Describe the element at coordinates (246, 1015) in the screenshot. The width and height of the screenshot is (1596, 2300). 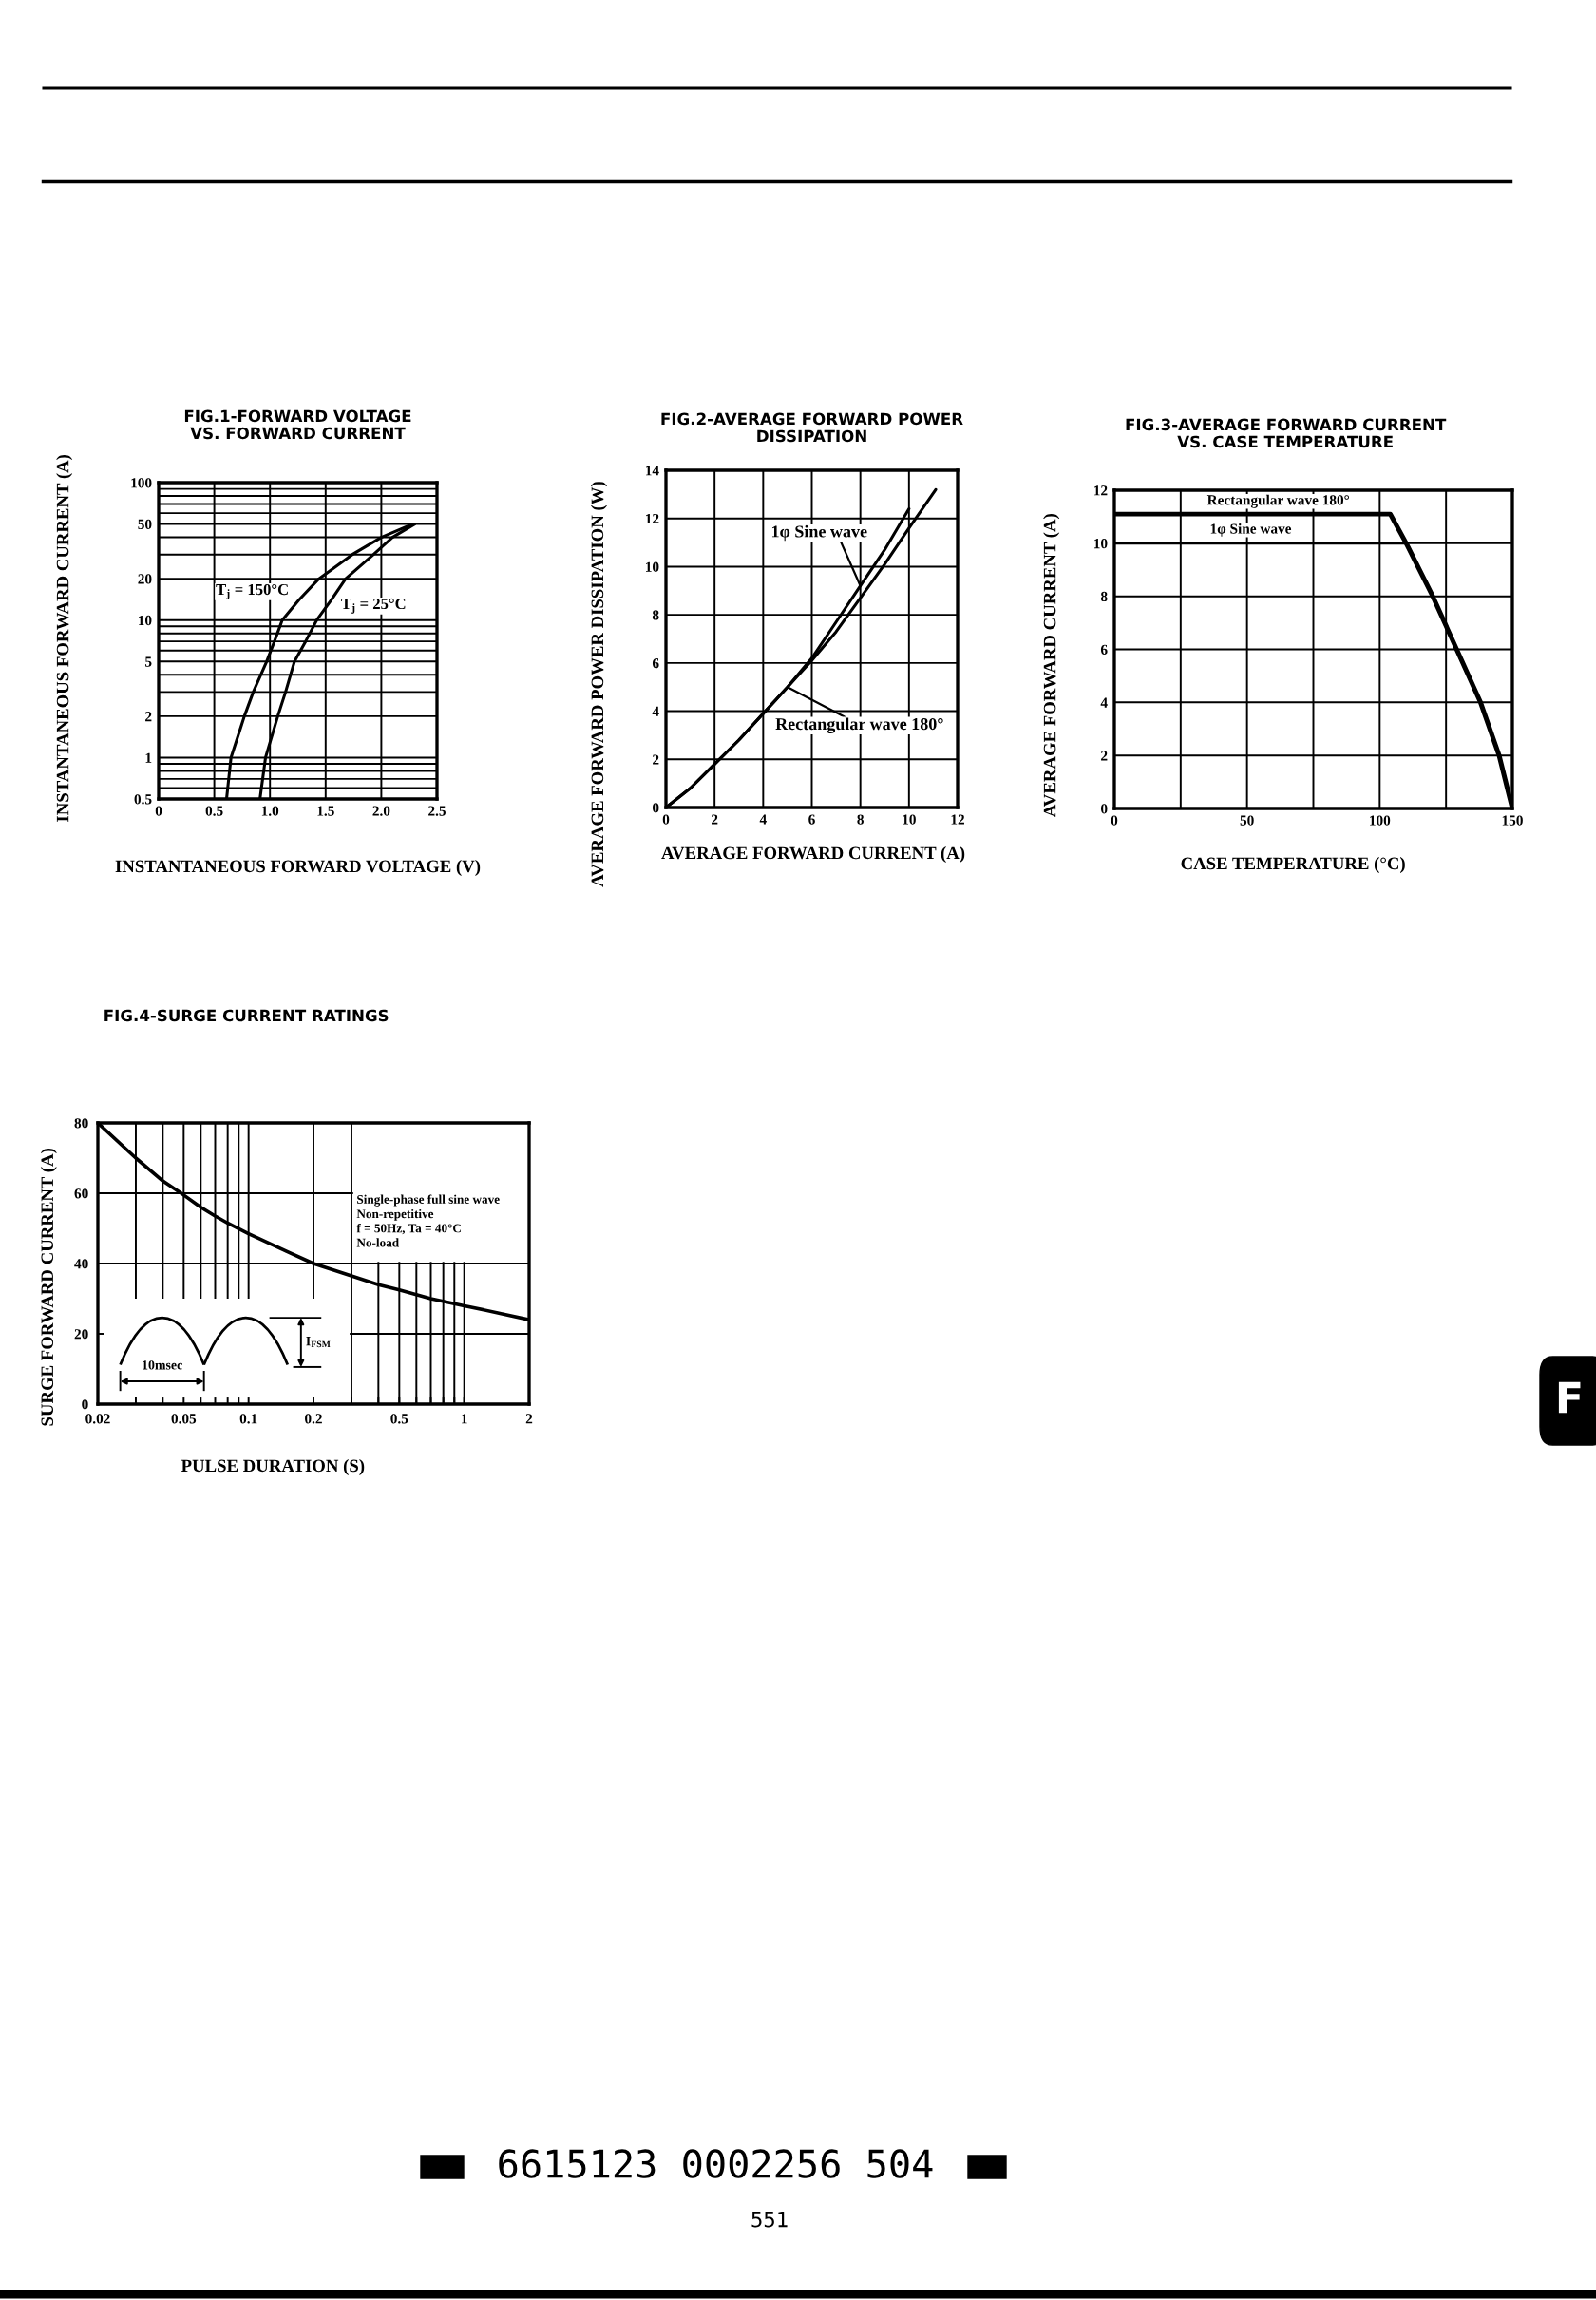
I see `chart-title: FIG.4-SURGE CURRENT RATINGS` at that location.